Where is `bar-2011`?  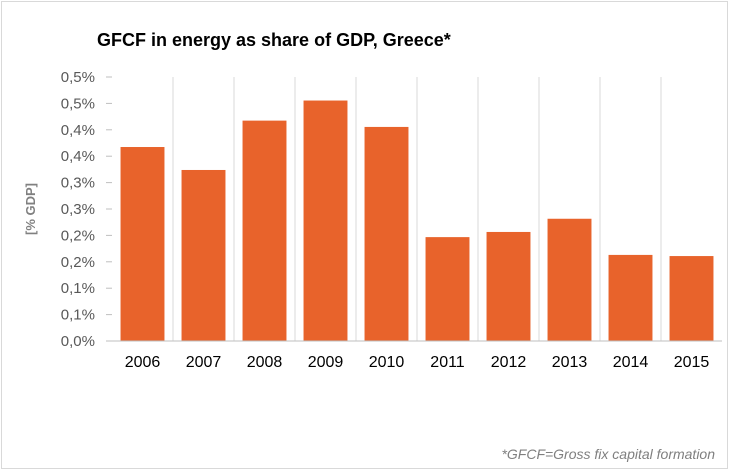
bar-2011 is located at coordinates (447, 289).